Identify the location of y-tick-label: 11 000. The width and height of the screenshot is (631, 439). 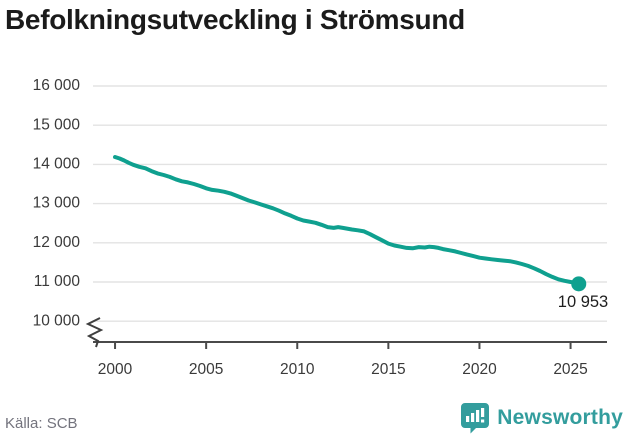
(57, 281).